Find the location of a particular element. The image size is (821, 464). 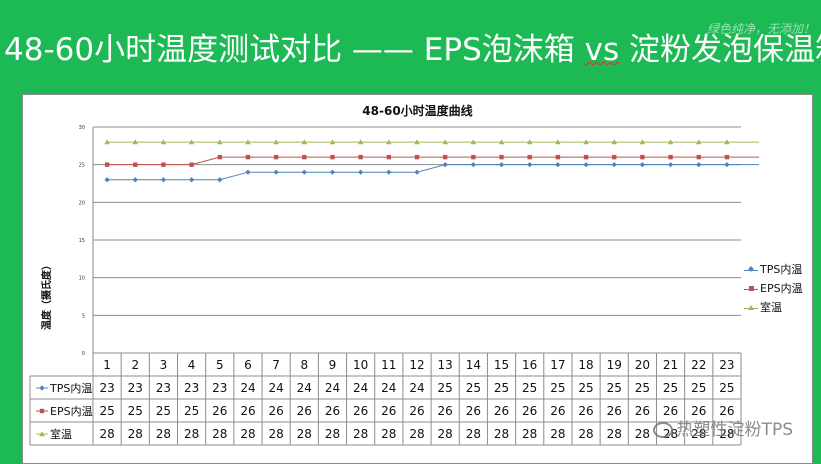

slide-title-main: 48-60小时温度测试对比 —— EPS泡沫箱 is located at coordinates (294, 50).